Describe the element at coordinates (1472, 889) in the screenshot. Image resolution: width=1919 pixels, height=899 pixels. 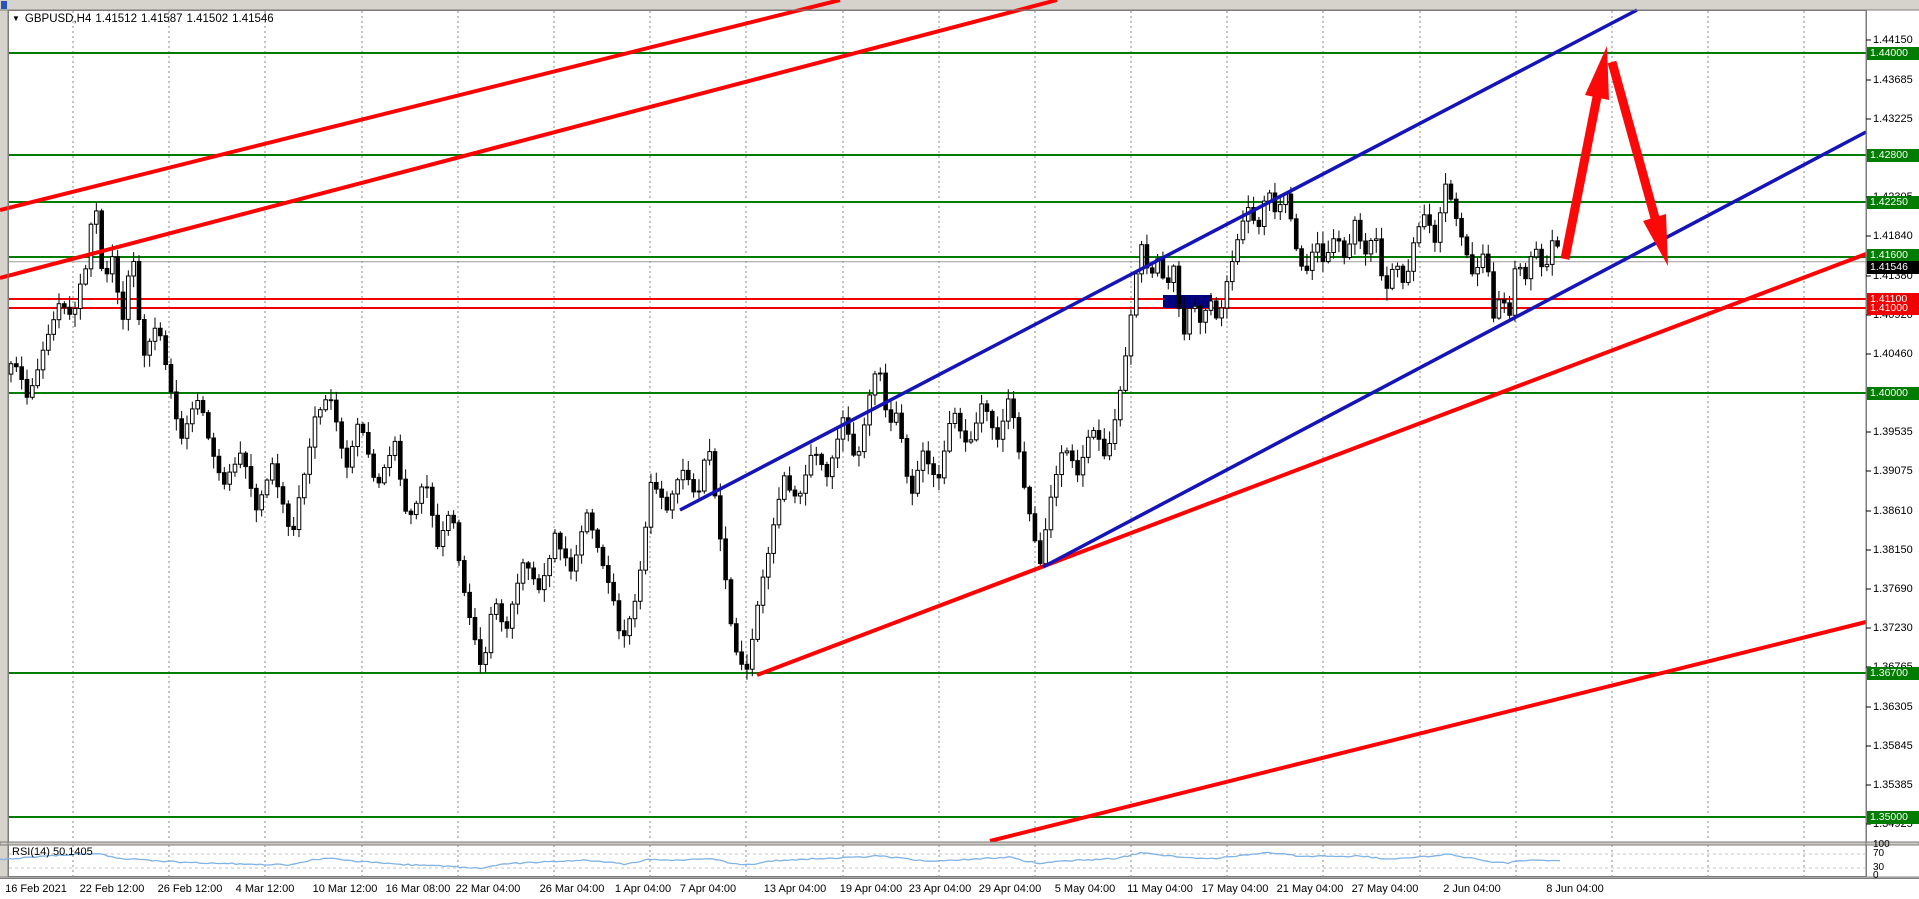
I see `time-label: 2 Jun 04:00` at that location.